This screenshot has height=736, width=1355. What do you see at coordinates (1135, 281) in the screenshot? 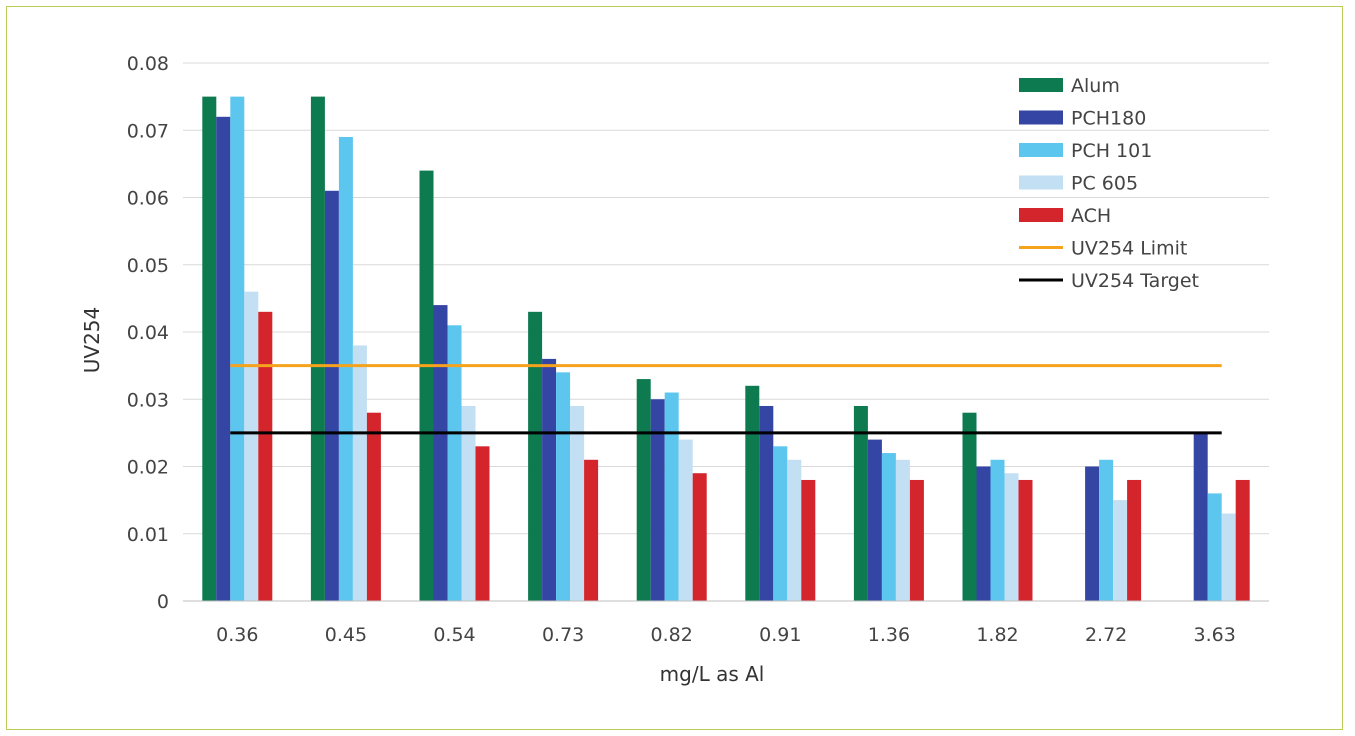
I see `legend-label: UV254 Target` at bounding box center [1135, 281].